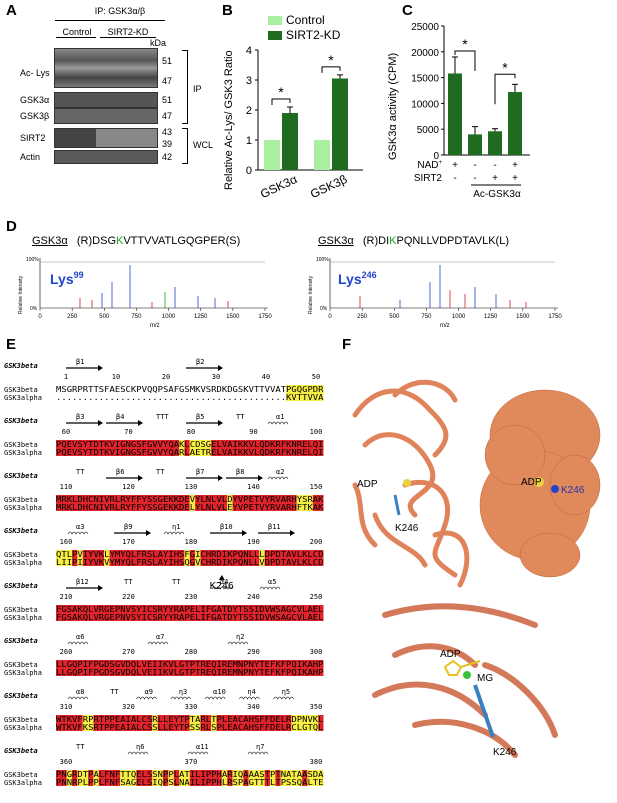  What do you see at coordinates (80, 637) in the screenshot?
I see `alignment-ss-label: α6` at bounding box center [80, 637].